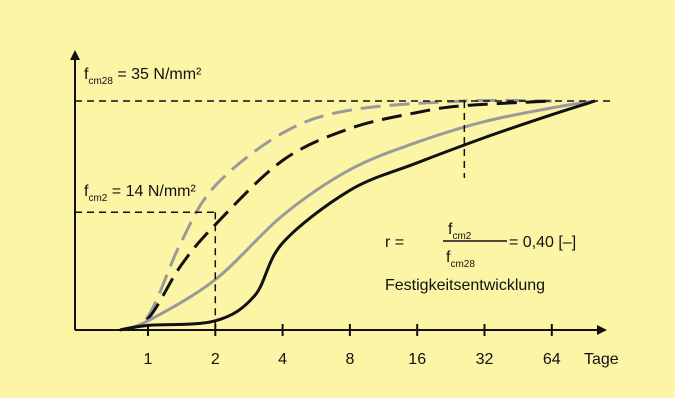 This screenshot has width=675, height=398. Describe the element at coordinates (485, 359) in the screenshot. I see `x-tick-label-32: 32` at that location.